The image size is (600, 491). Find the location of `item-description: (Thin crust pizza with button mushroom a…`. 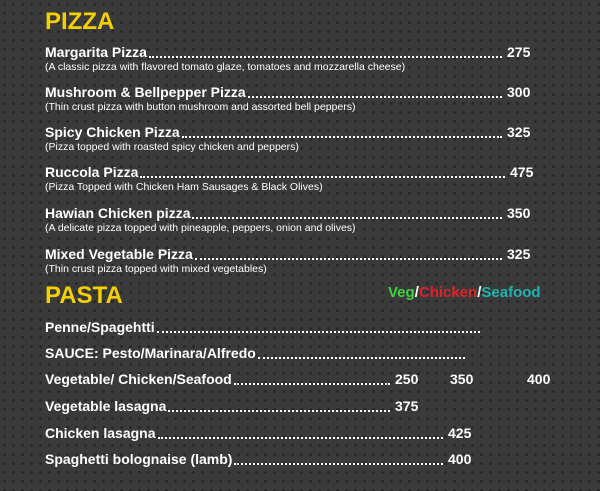

item-description: (Thin crust pizza with button mushroom a… is located at coordinates (200, 107).